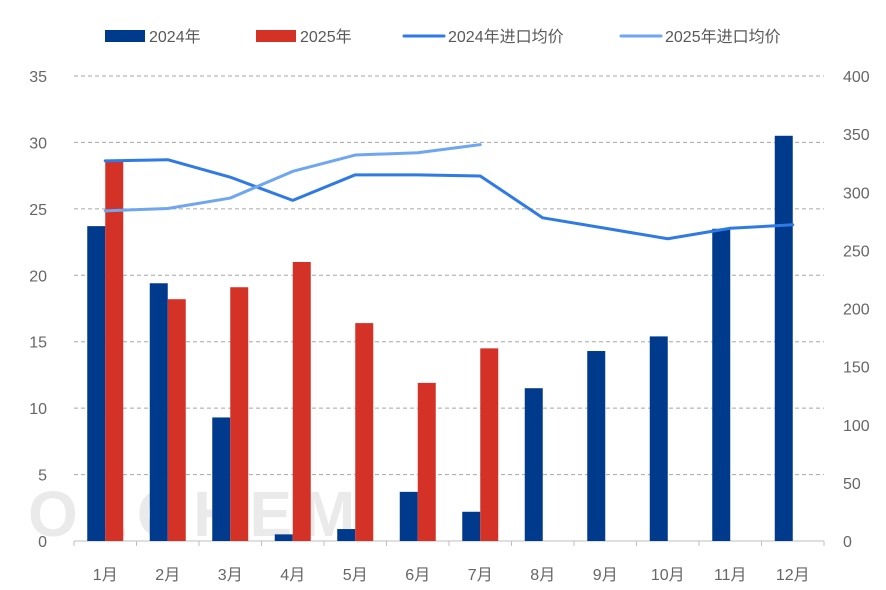  I want to click on legend-item-2024年进口均价: 2024年进口均价, so click(483, 37).